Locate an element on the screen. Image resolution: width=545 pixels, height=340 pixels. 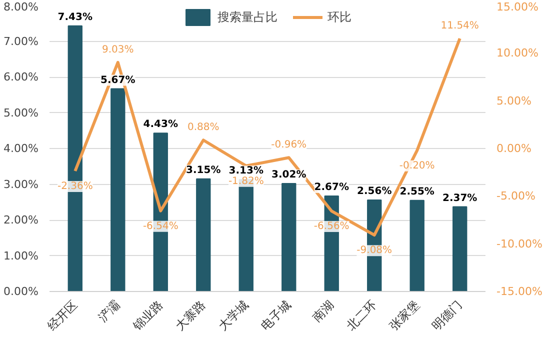
data-label: -6.54% is located at coordinates (160, 226).